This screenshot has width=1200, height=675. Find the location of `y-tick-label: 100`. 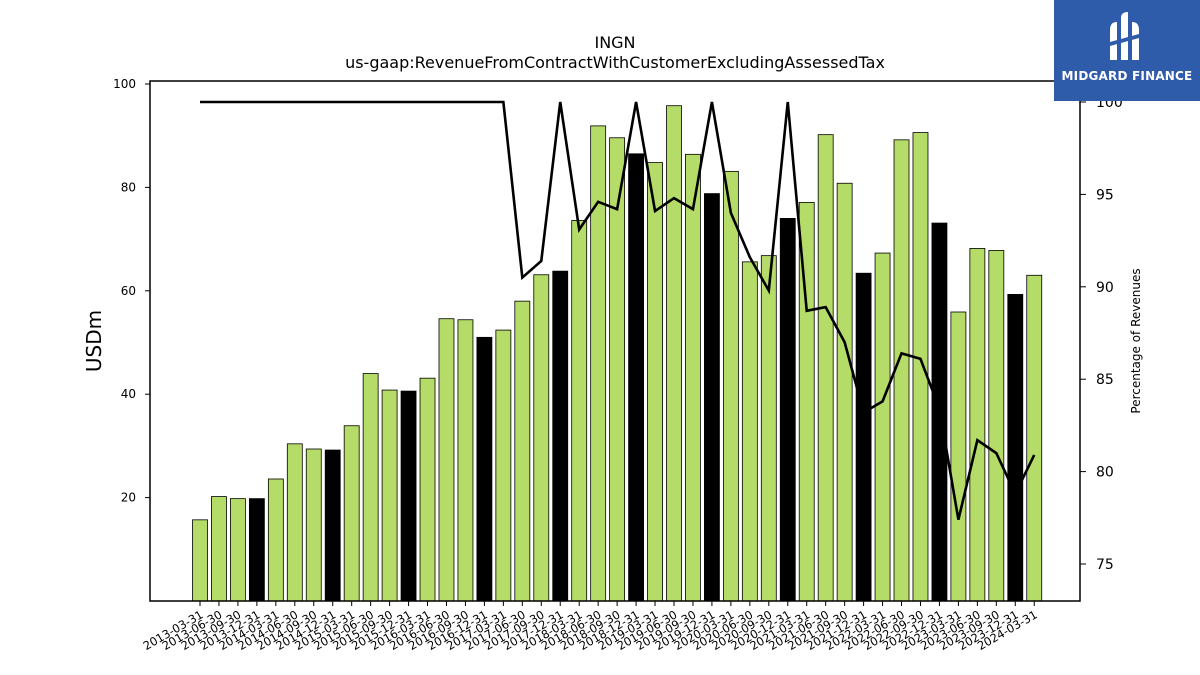

y-tick-label: 100 is located at coordinates (124, 84).